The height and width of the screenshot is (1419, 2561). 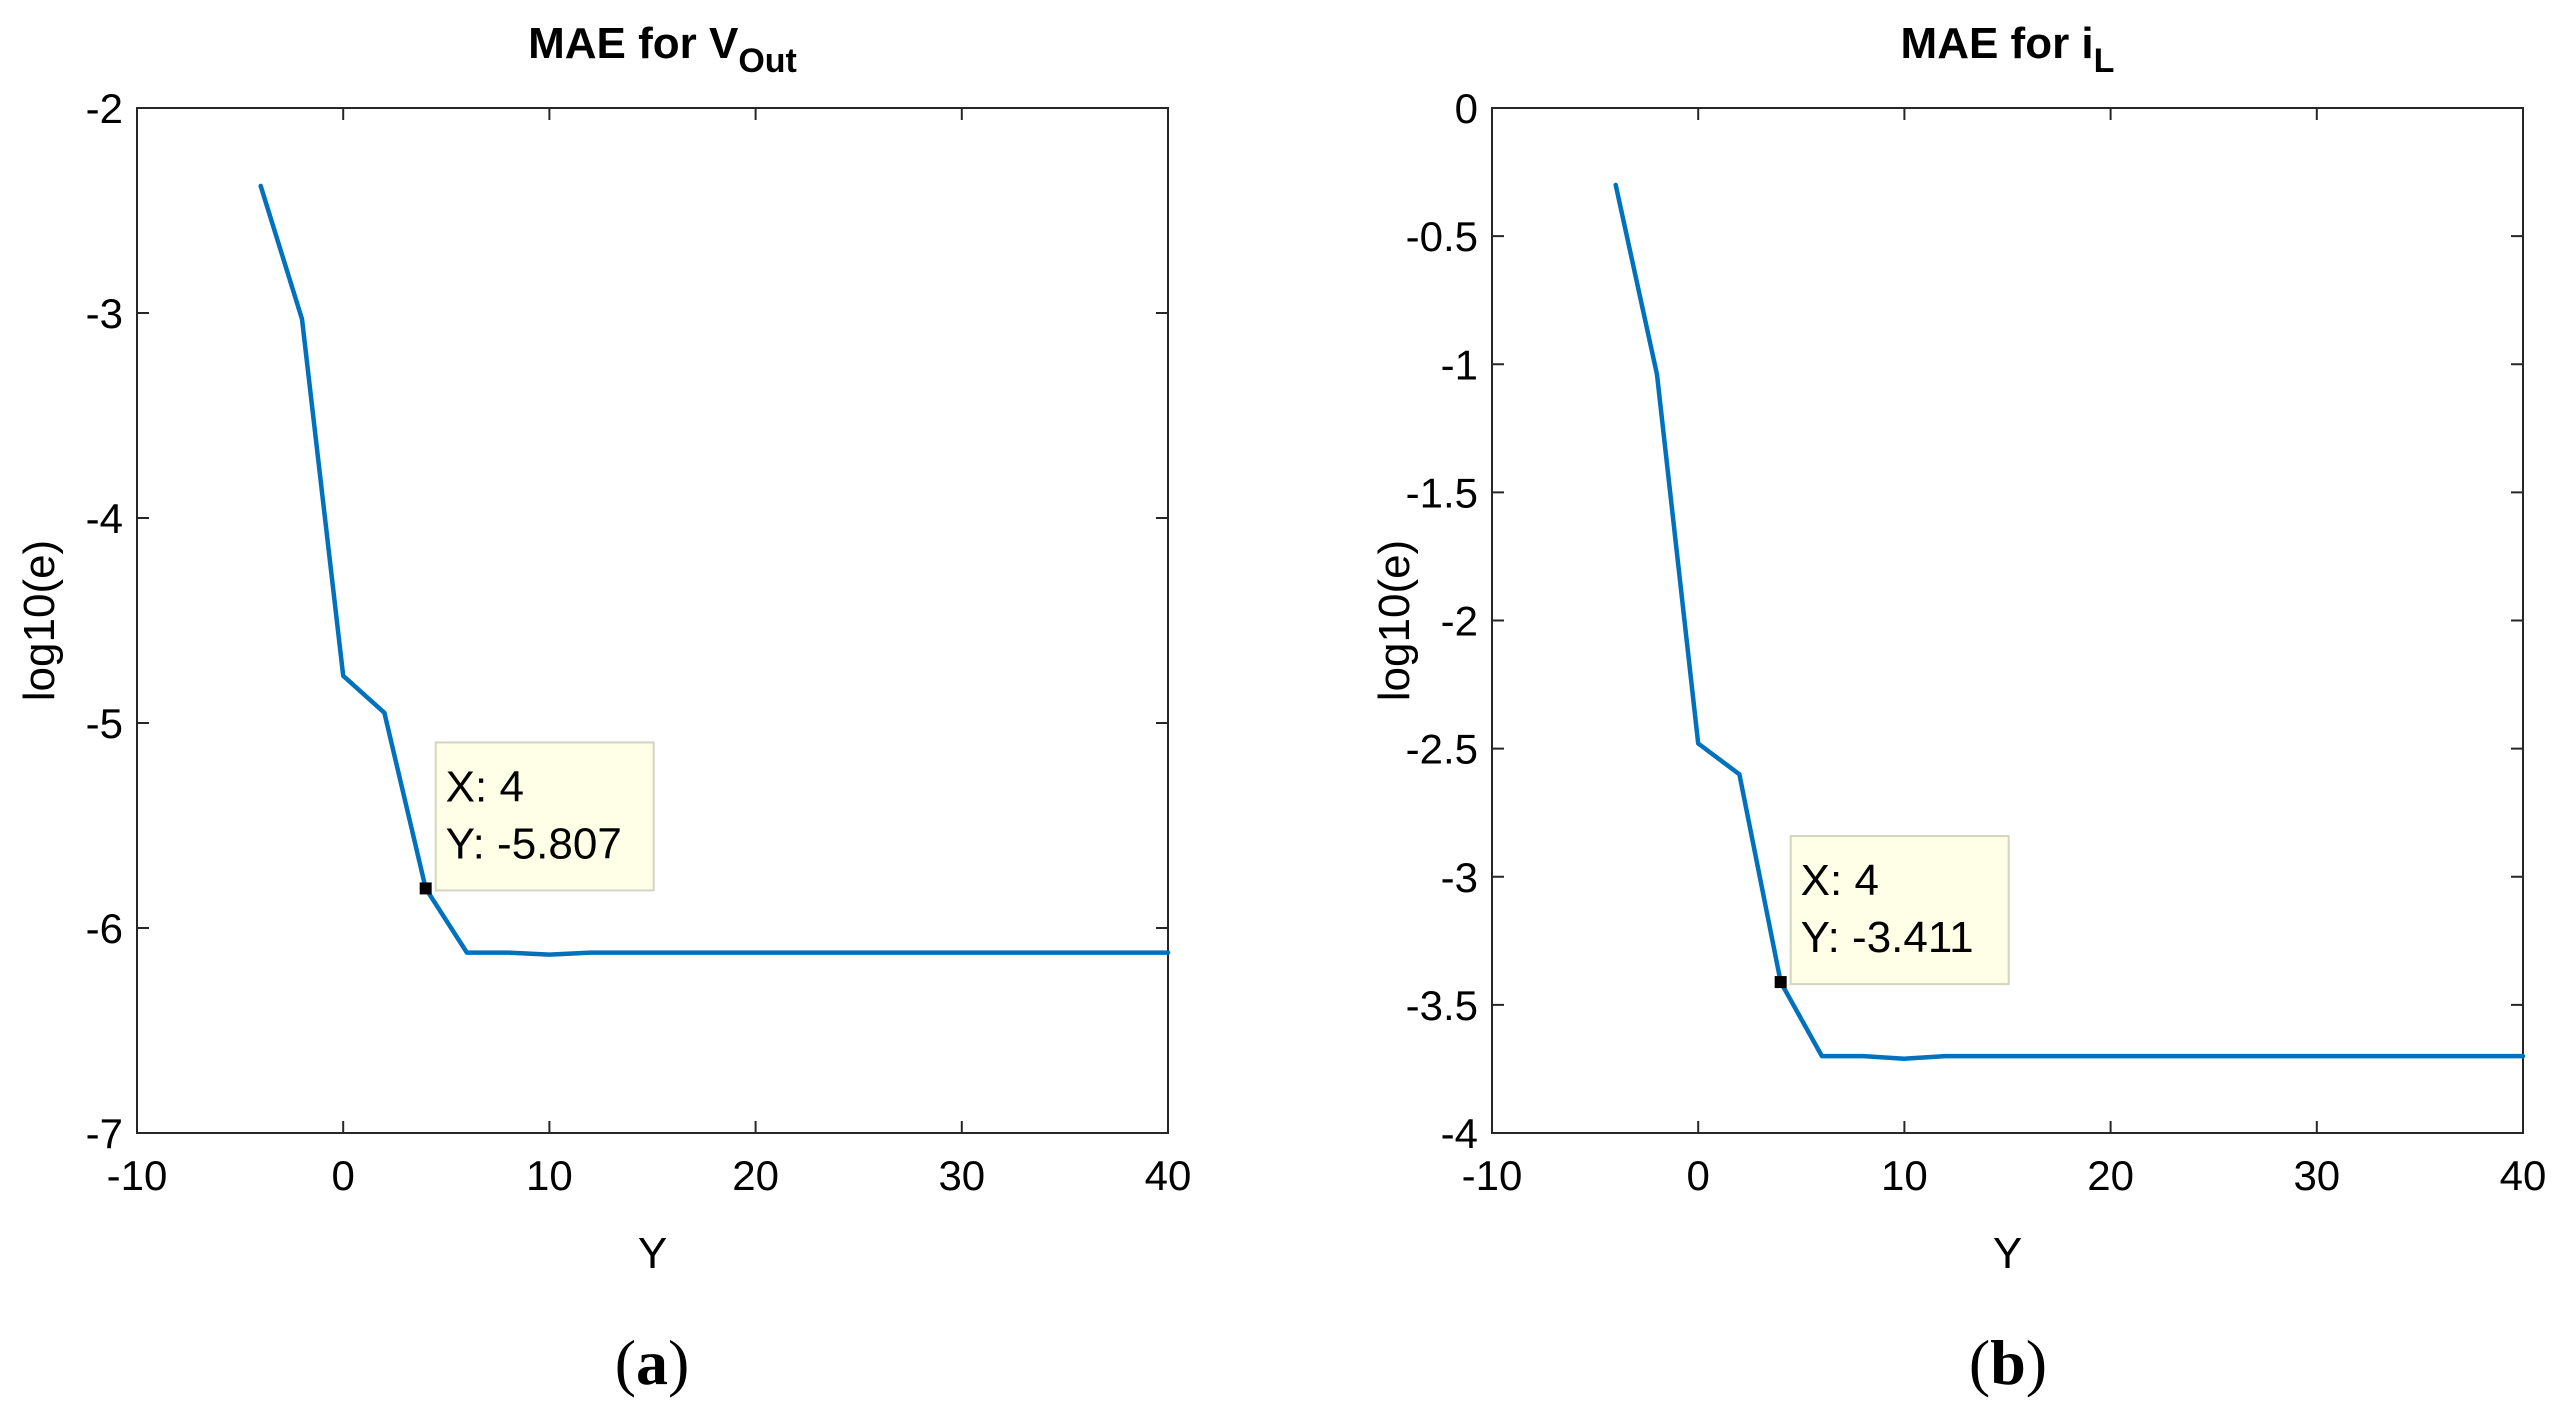 I want to click on chart-a-y-tick-label: -7, so click(x=104, y=1133).